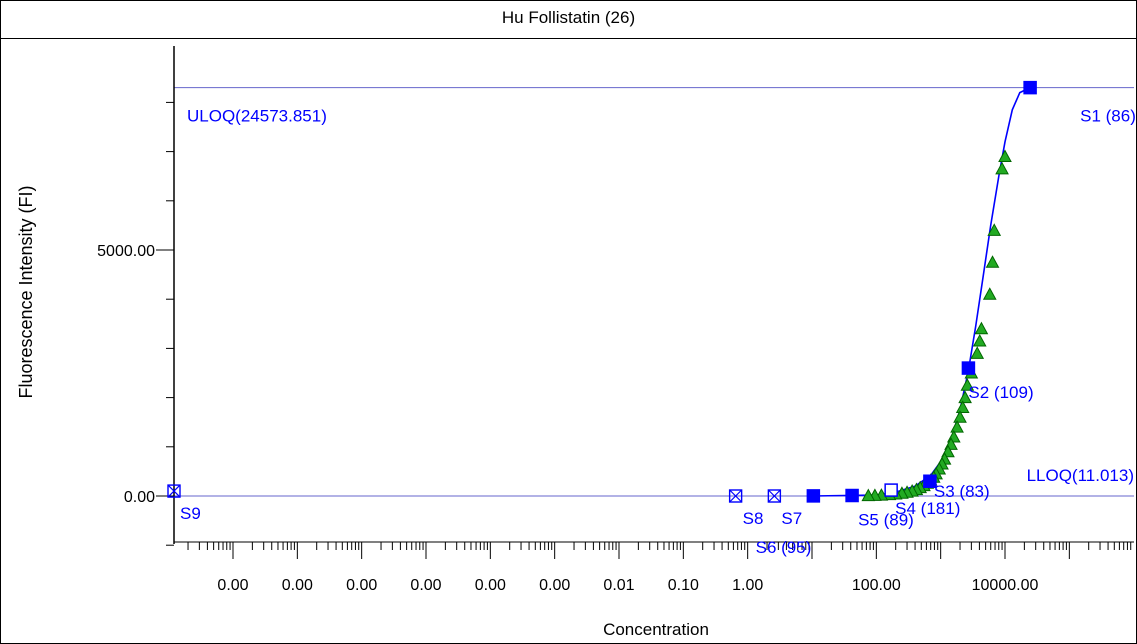  Describe the element at coordinates (26, 291) in the screenshot. I see `y-axis-title: Fluorescence Intensity (FI)` at that location.